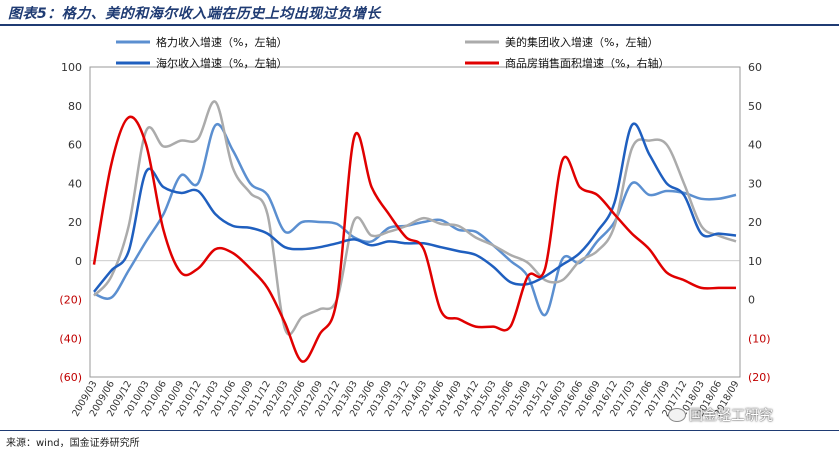 The height and width of the screenshot is (452, 839). I want to click on watermark: 国金轻工研究, so click(720, 415).